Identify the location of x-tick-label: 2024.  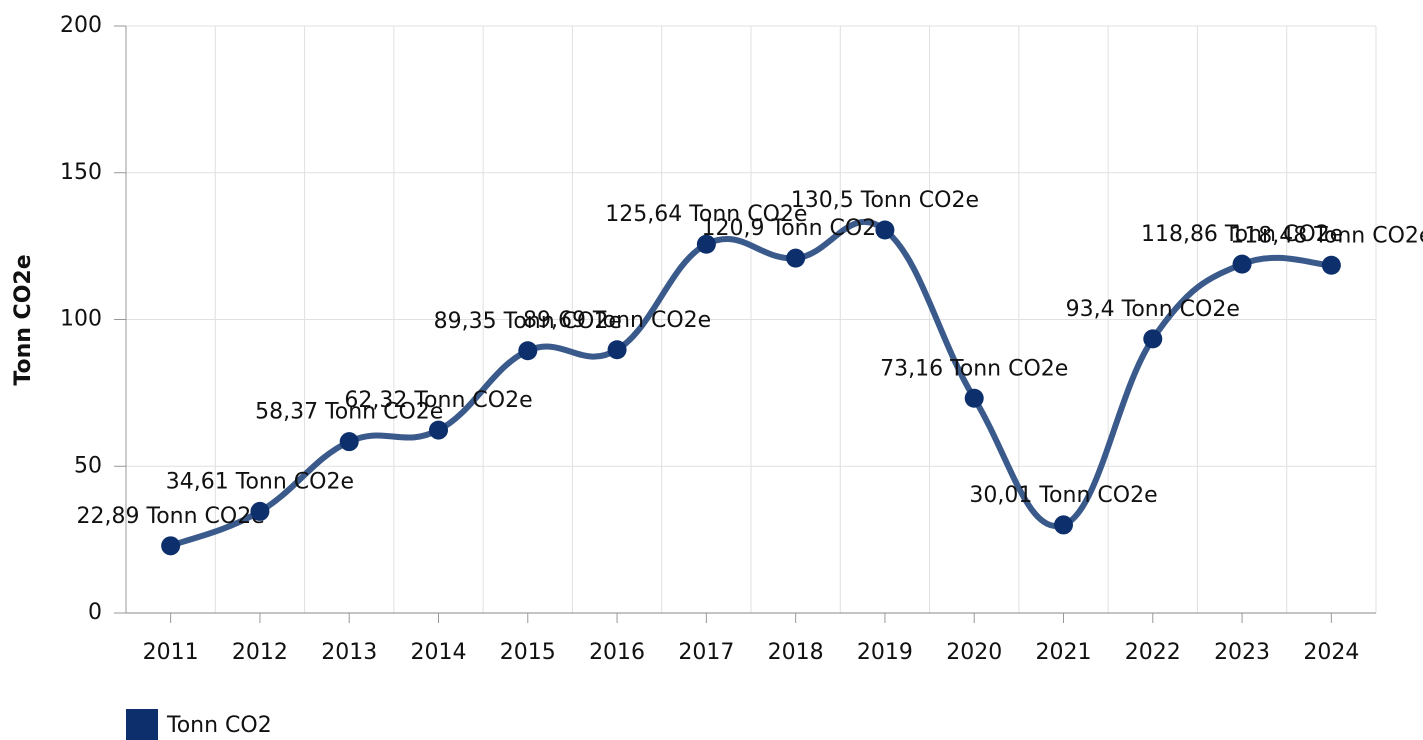
(1331, 652).